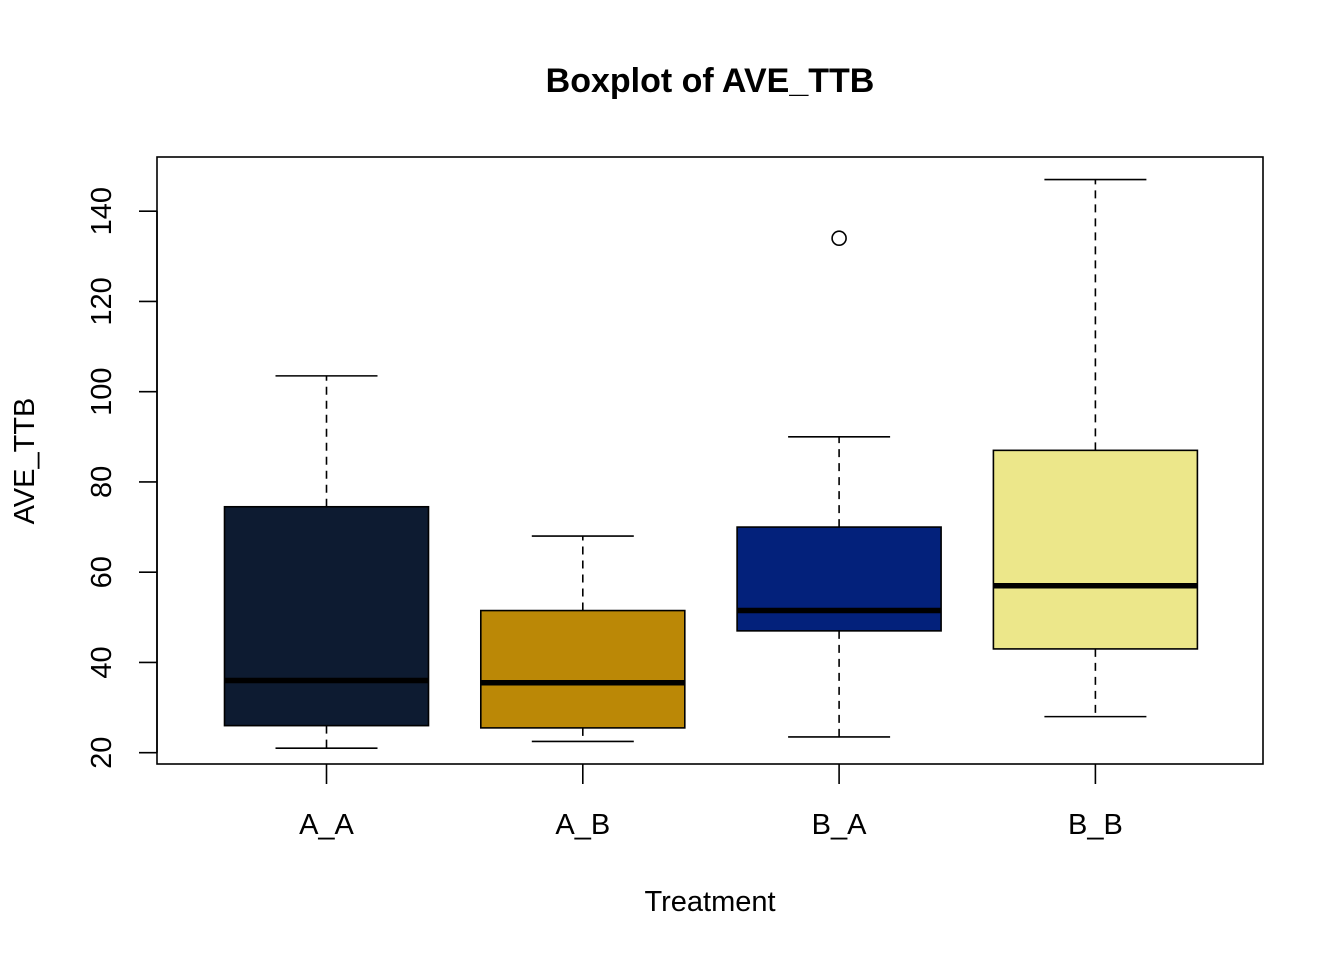 The image size is (1344, 960). I want to click on y-axis: 20 40 60 80 100 120 140, so click(122, 478).